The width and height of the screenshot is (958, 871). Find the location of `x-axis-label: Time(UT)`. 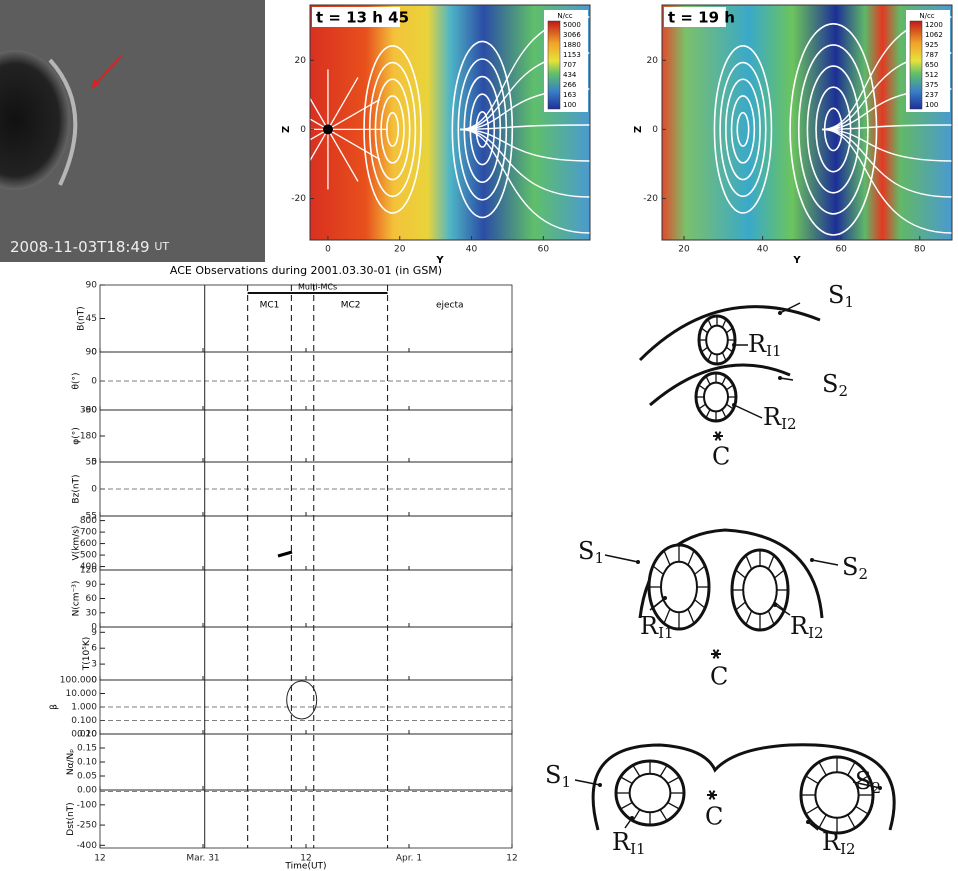

x-axis-label: Time(UT) is located at coordinates (305, 866).